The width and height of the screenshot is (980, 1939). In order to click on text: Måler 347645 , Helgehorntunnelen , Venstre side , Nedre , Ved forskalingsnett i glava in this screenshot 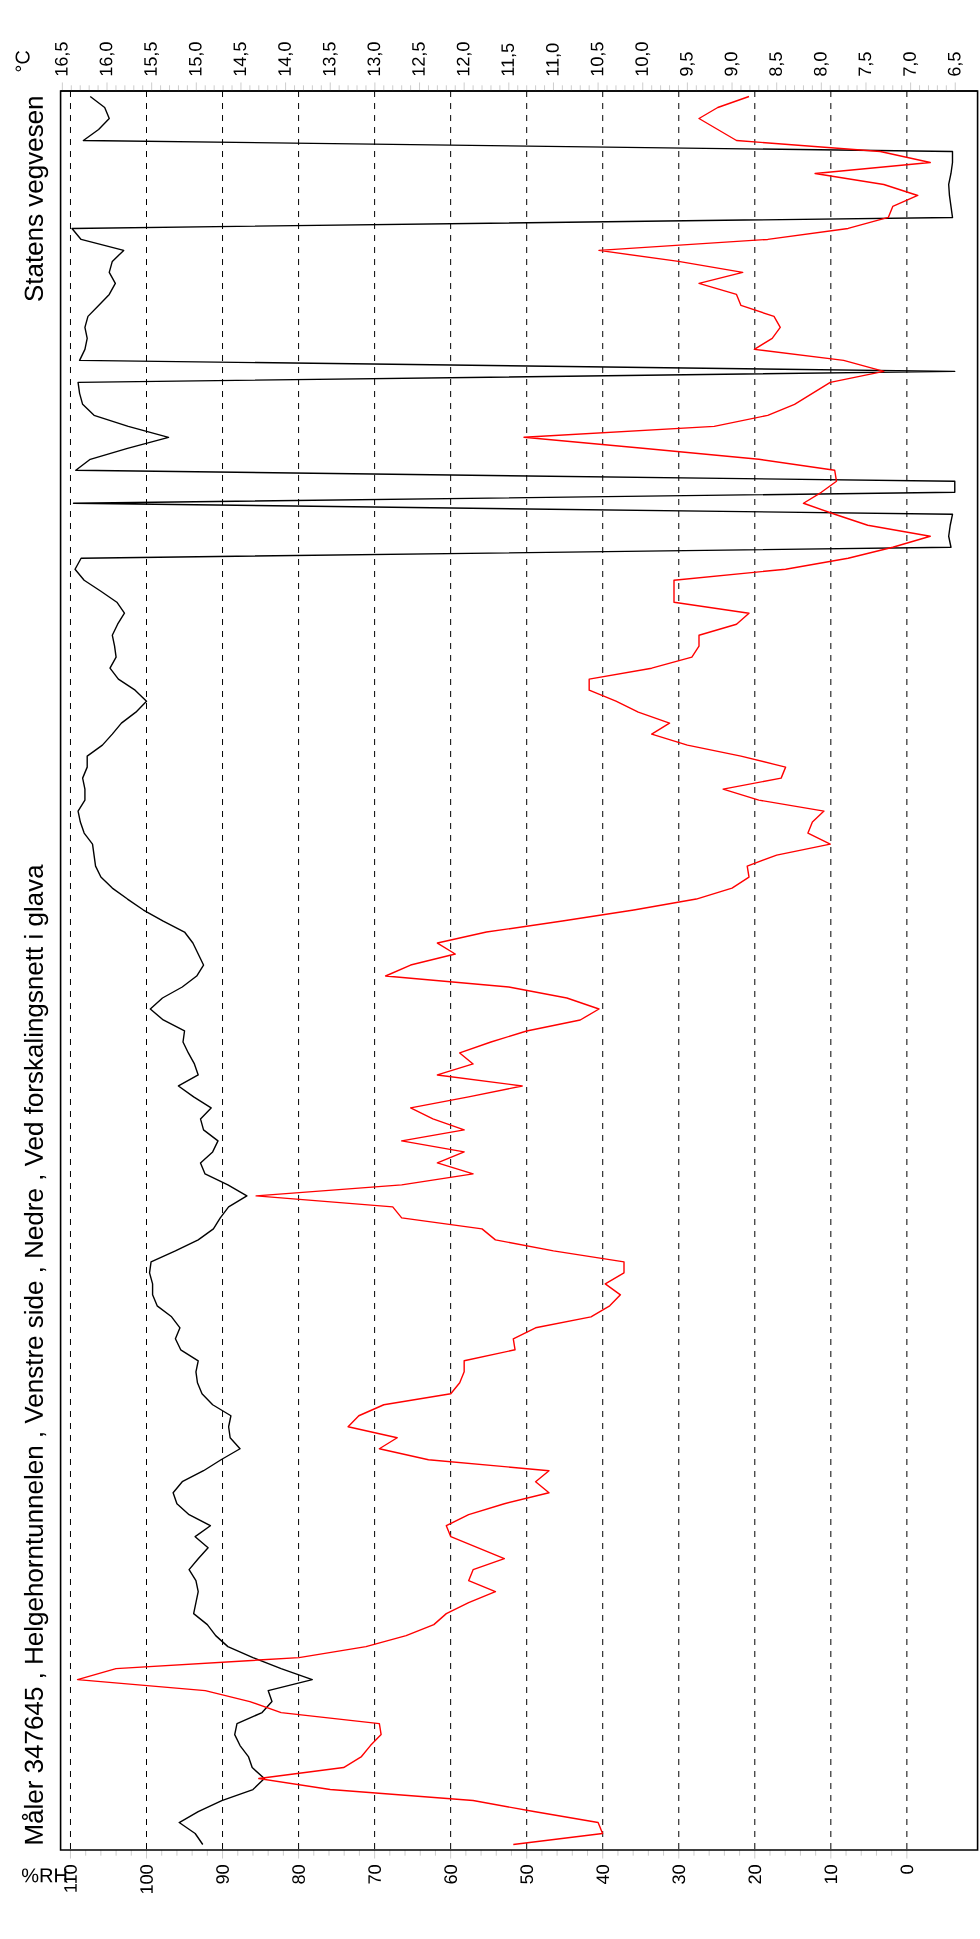, I will do `click(35, 1354)`.